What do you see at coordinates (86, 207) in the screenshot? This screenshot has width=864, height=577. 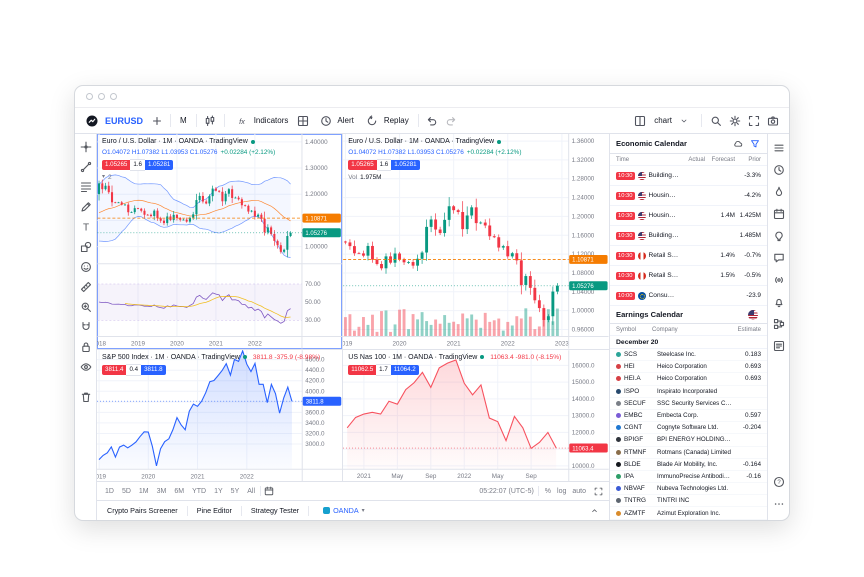 I see `brush-icon` at bounding box center [86, 207].